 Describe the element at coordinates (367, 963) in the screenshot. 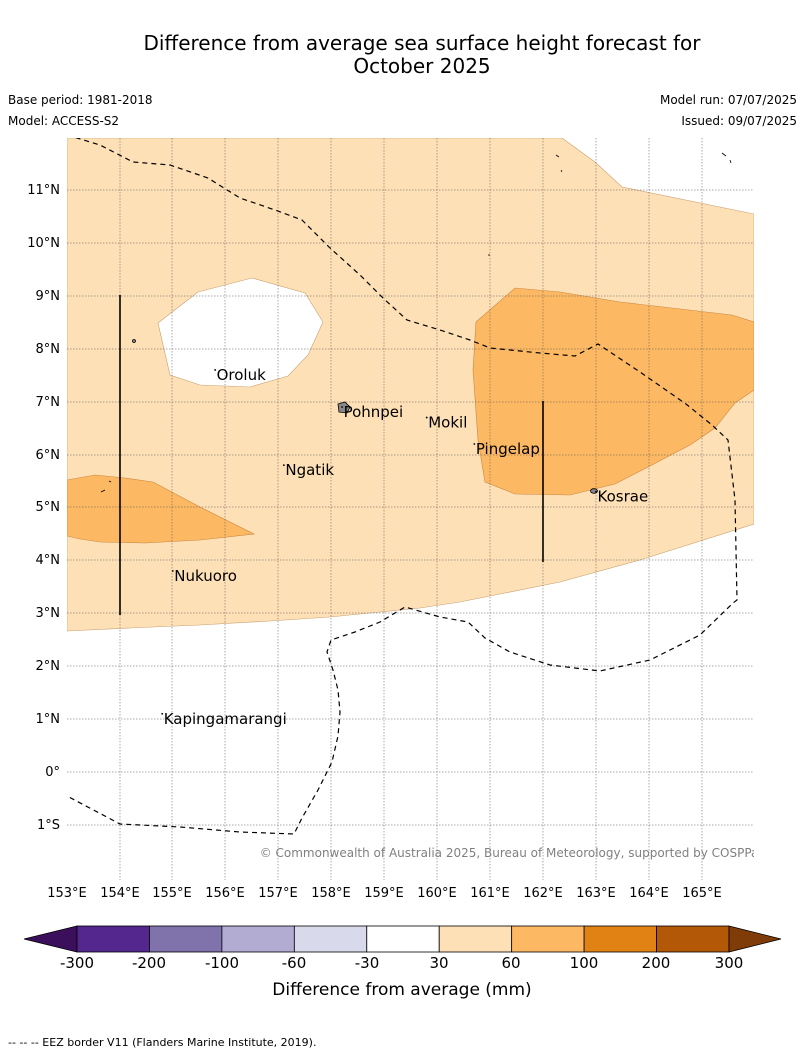

I see `colorbar-tick: -30` at that location.